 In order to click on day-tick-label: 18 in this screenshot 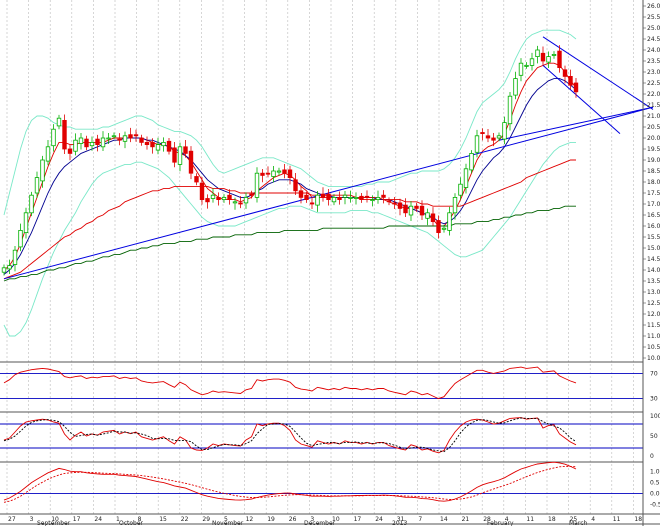, I will do `click(552, 519)`.